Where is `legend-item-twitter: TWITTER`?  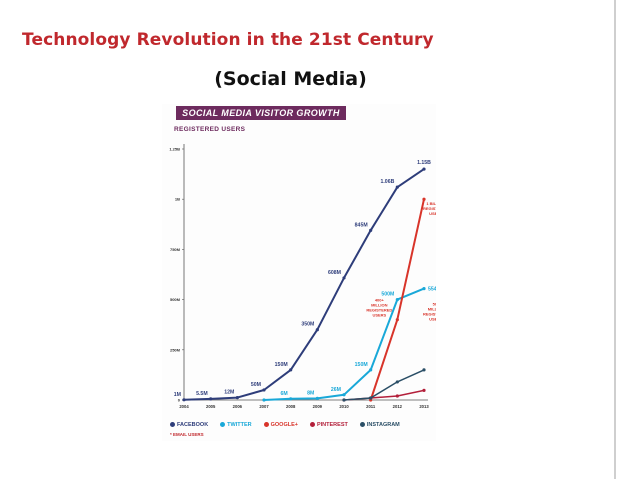
legend-item-twitter: TWITTER is located at coordinates (236, 425).